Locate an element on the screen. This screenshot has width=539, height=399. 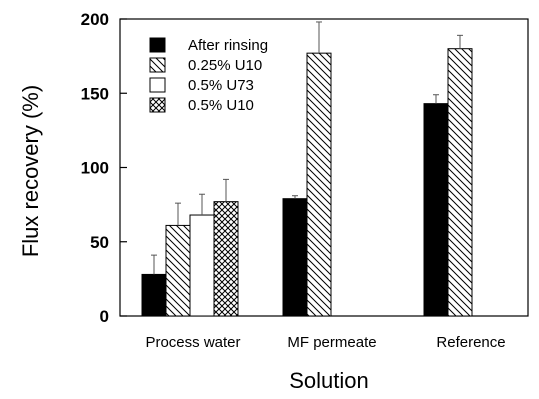
x-tick-label-1: MF permeate is located at coordinates (331, 342).